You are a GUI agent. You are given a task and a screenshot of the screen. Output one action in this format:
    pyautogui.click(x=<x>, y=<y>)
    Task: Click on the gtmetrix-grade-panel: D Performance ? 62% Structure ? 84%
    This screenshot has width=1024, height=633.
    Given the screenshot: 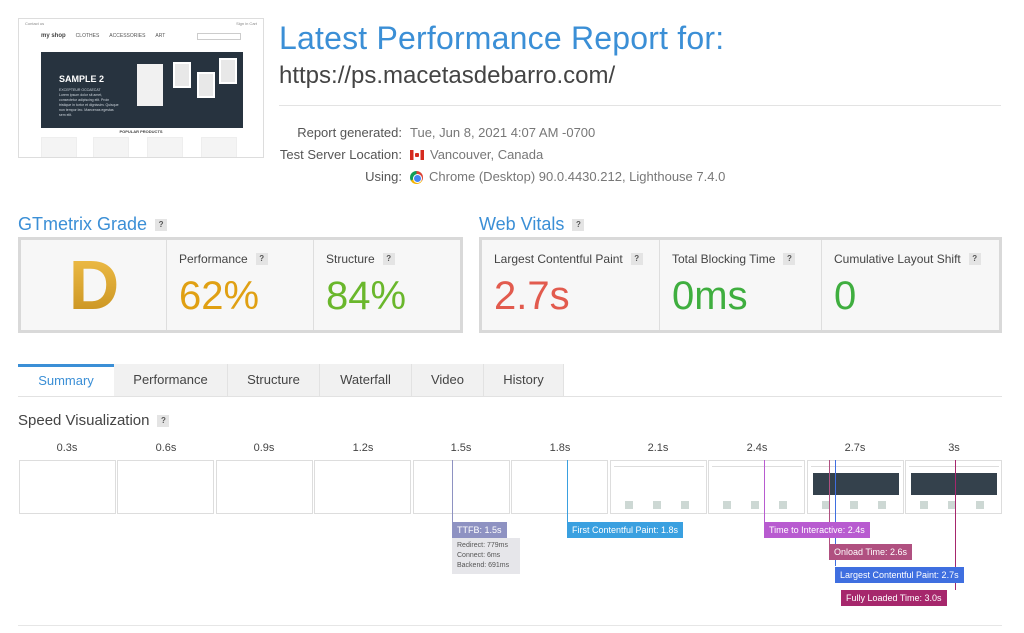 What is the action you would take?
    pyautogui.click(x=240, y=285)
    